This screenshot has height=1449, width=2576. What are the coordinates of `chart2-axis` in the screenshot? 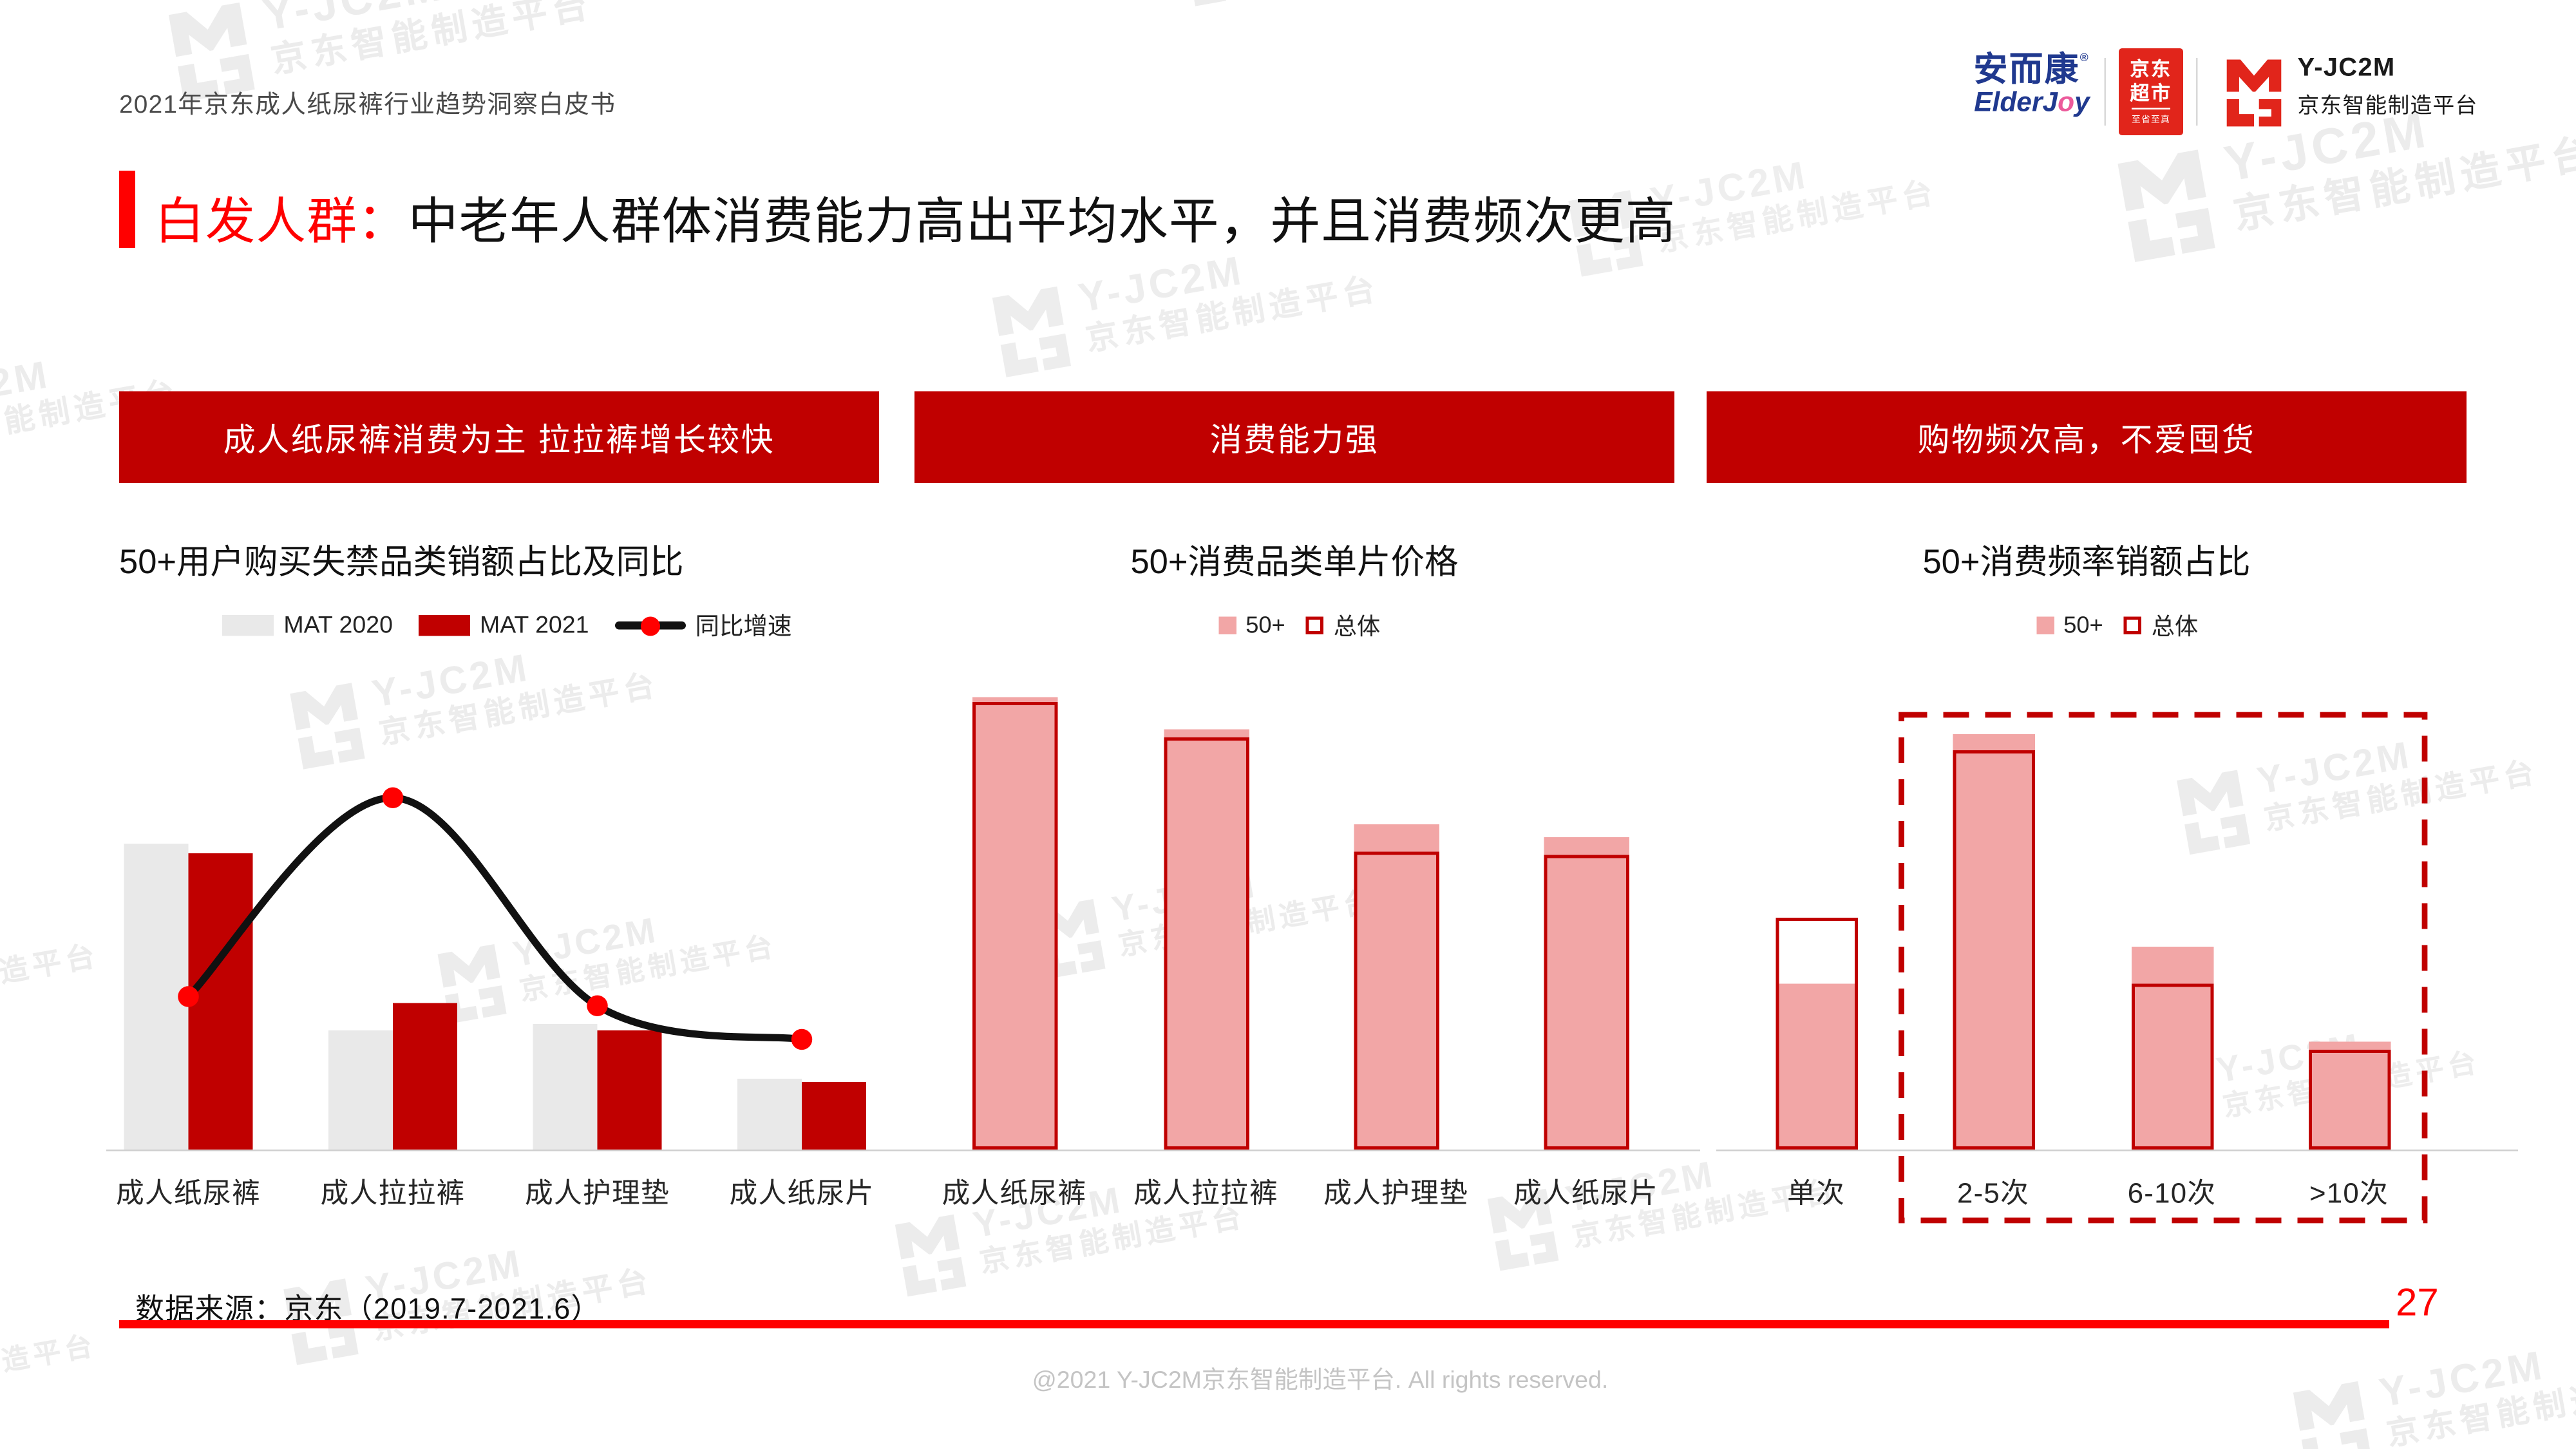 It's located at (1299, 1149).